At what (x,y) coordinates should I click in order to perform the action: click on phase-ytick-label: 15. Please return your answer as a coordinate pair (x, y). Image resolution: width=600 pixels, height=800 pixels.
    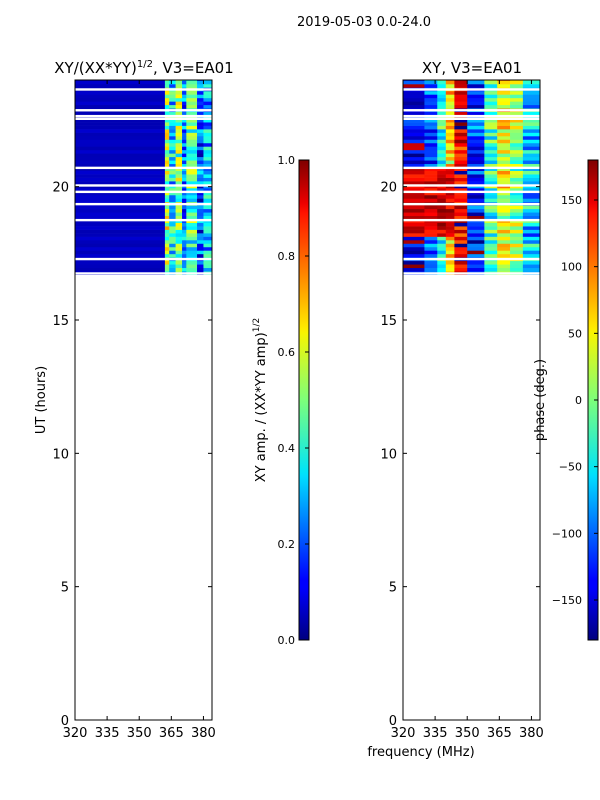
    Looking at the image, I should click on (388, 321).